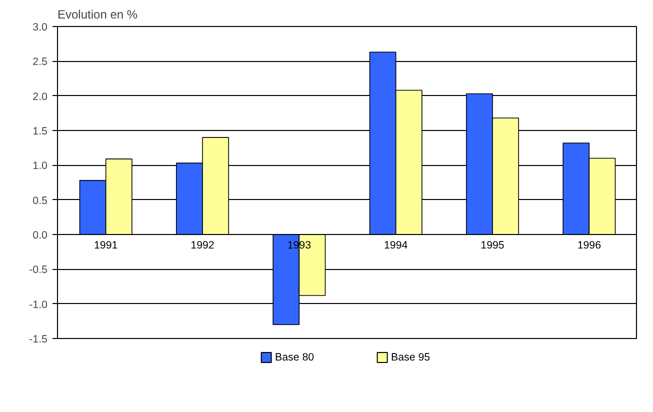 Image resolution: width=653 pixels, height=412 pixels. I want to click on y-tick-label: 0.5, so click(40, 200).